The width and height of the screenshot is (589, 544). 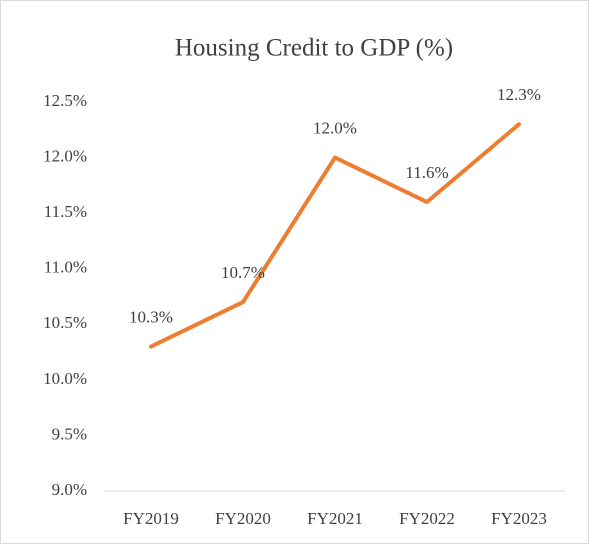 I want to click on chart-title: Housing Credit to GDP (%), so click(x=314, y=48).